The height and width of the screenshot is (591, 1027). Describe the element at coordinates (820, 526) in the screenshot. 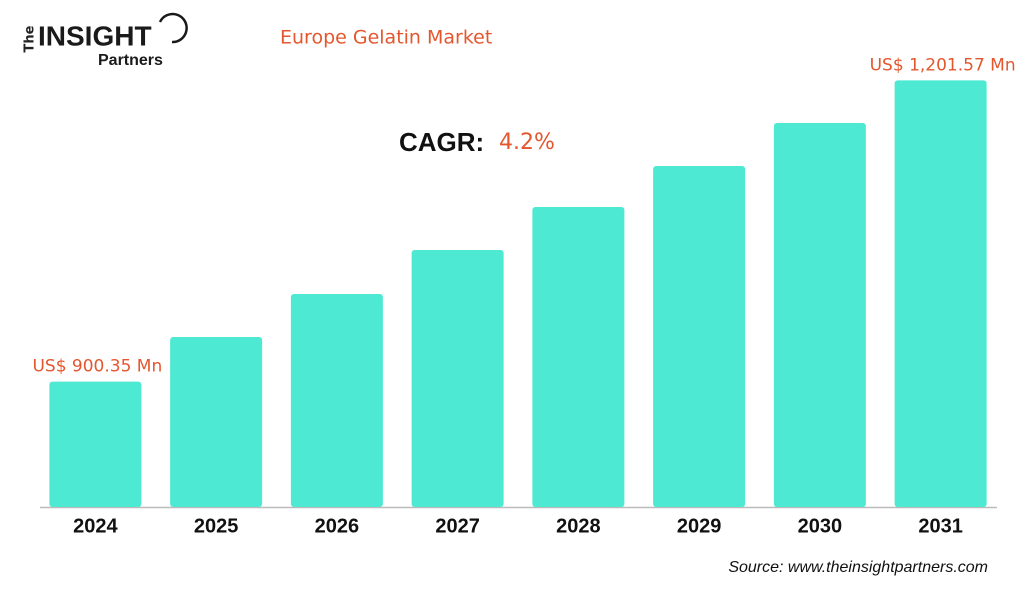

I see `x-tick-label: 2030` at that location.